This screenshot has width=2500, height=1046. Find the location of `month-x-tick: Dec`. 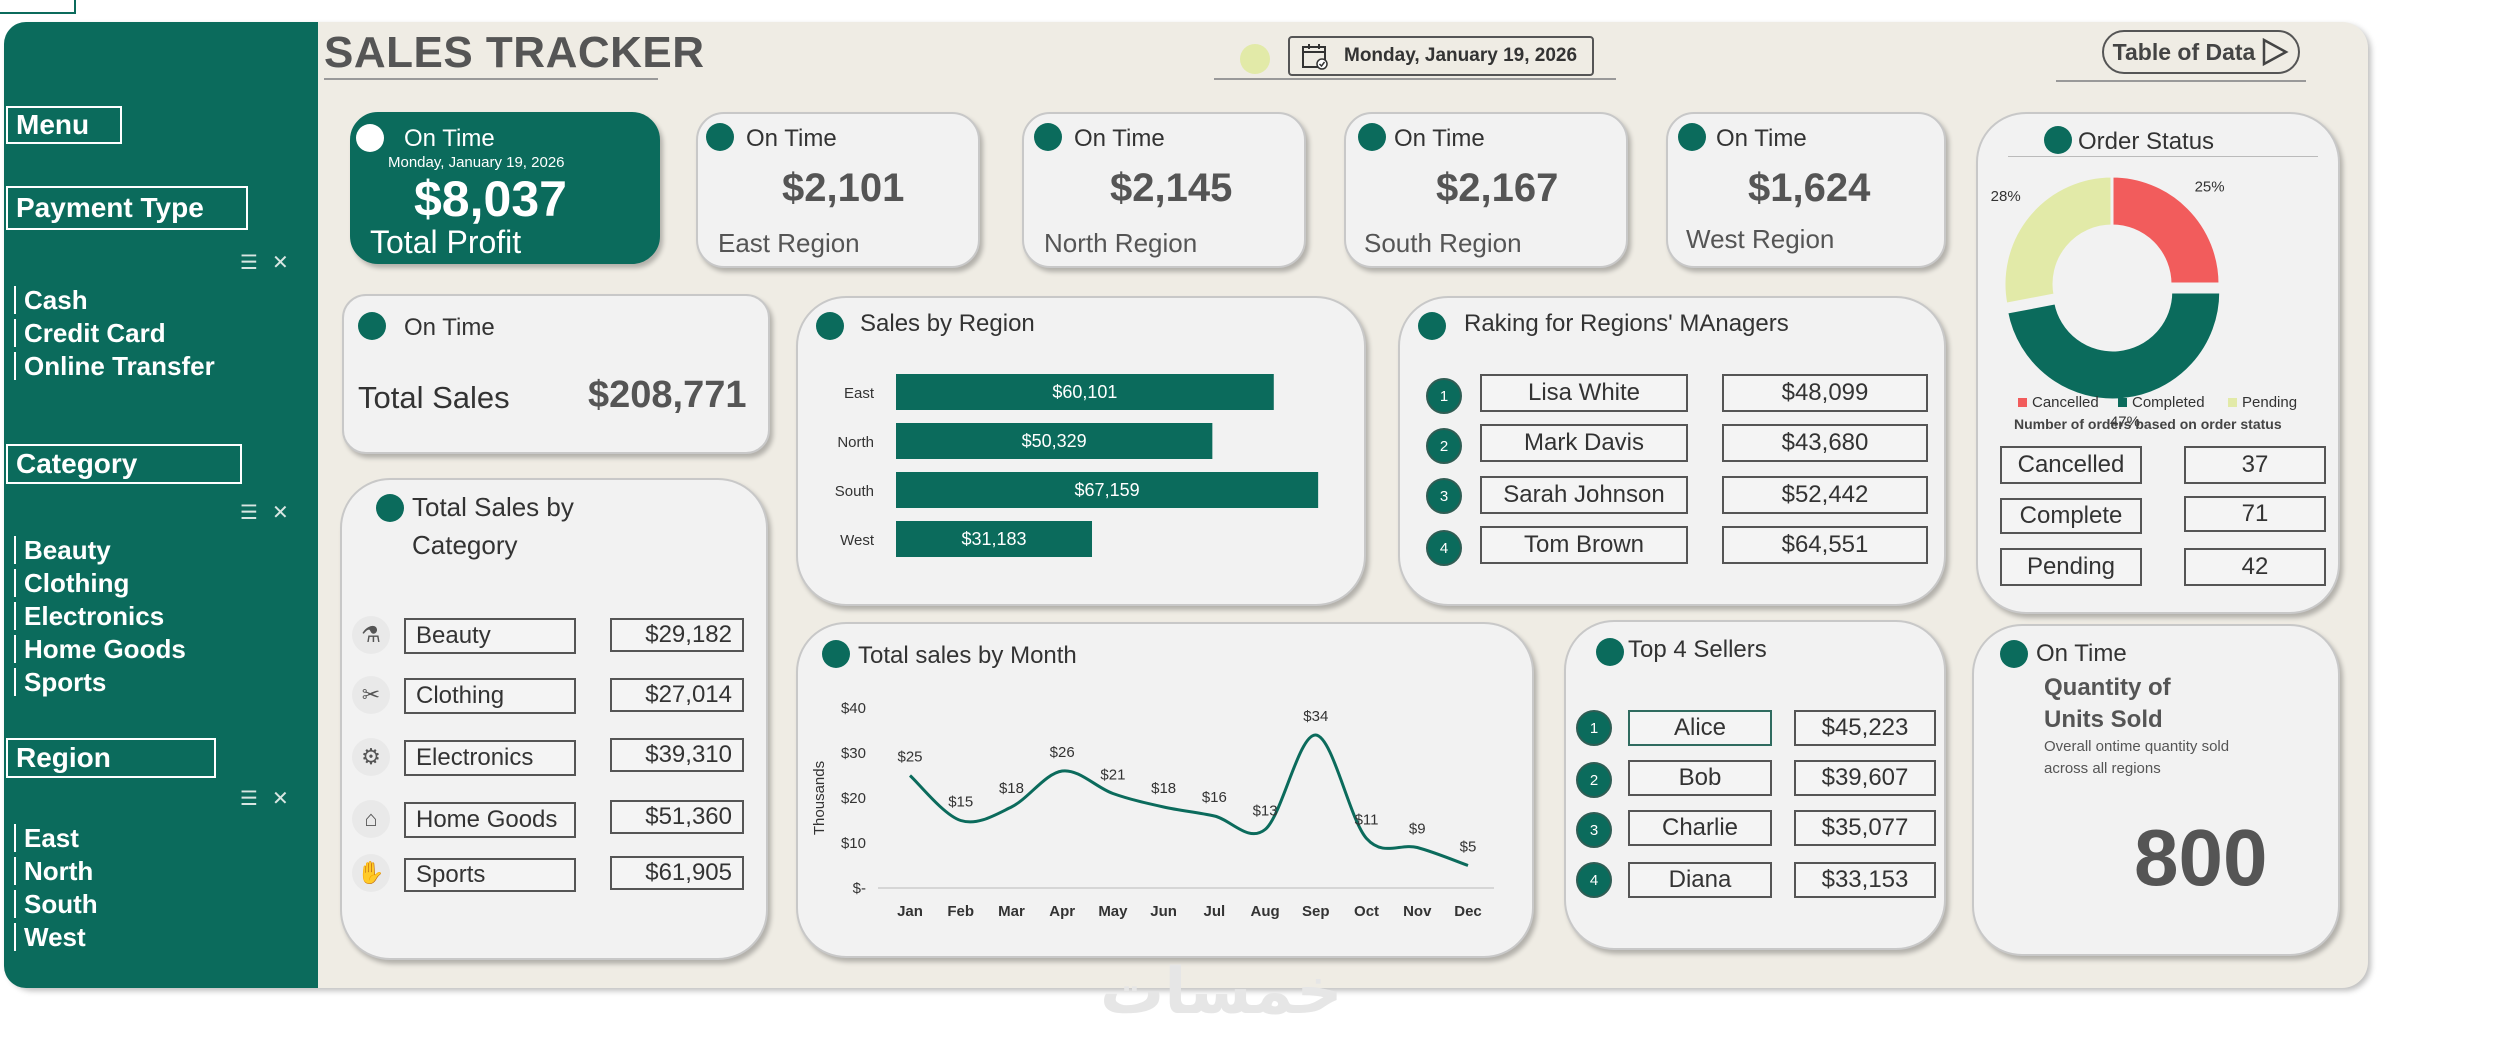

month-x-tick: Dec is located at coordinates (1468, 911).